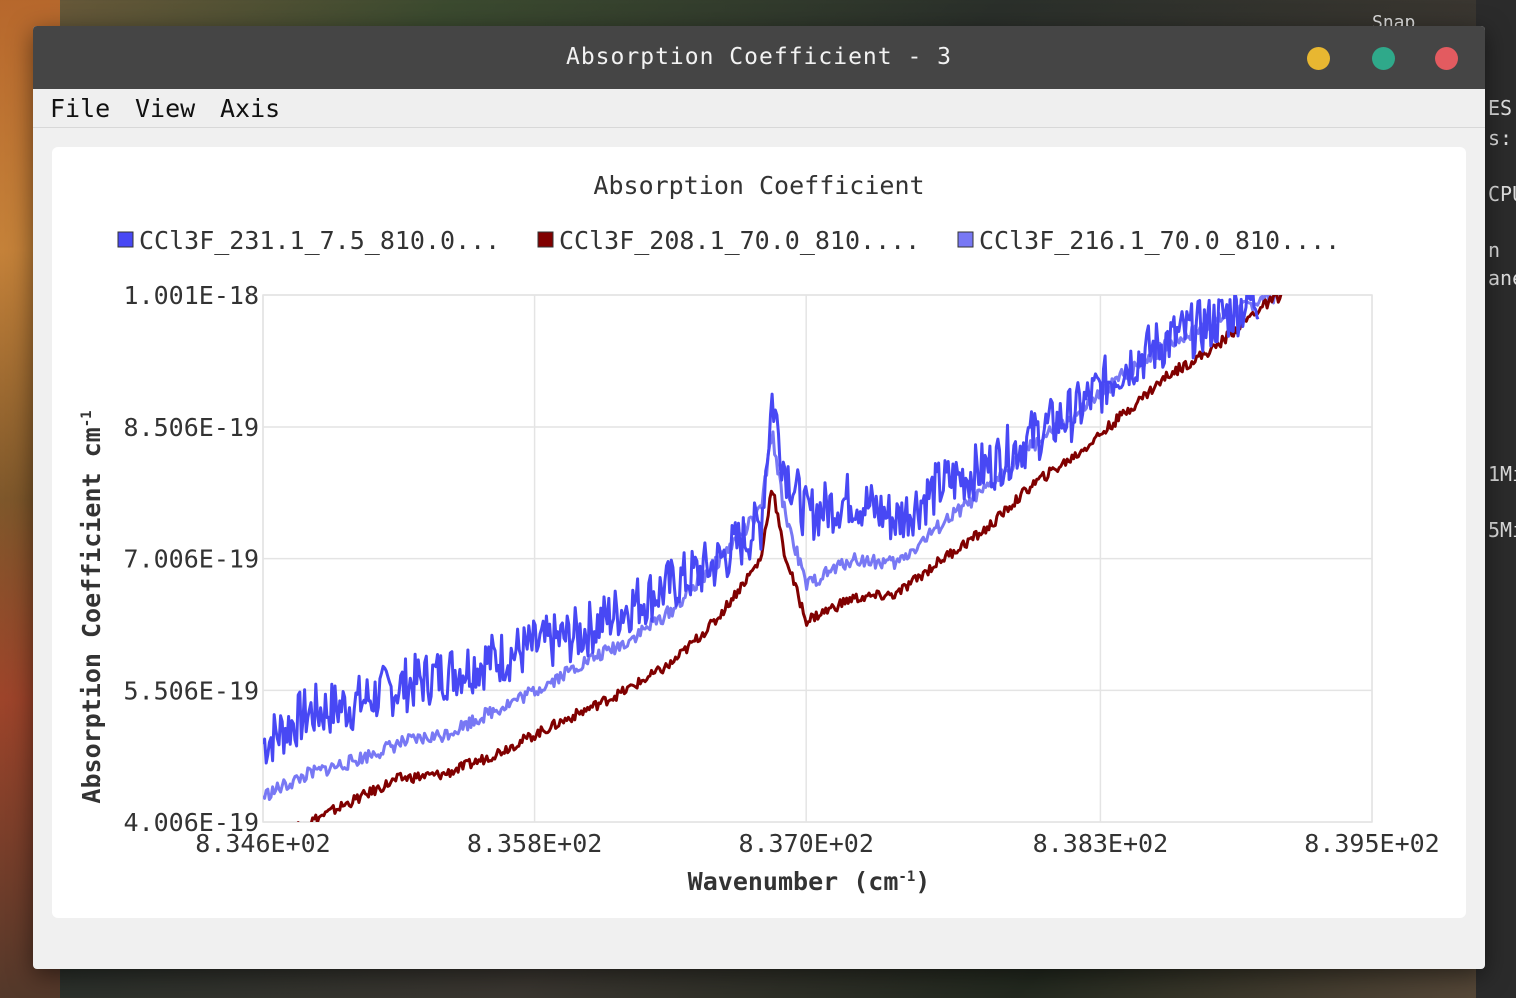 This screenshot has height=998, width=1516. I want to click on menu-file: File, so click(80, 108).